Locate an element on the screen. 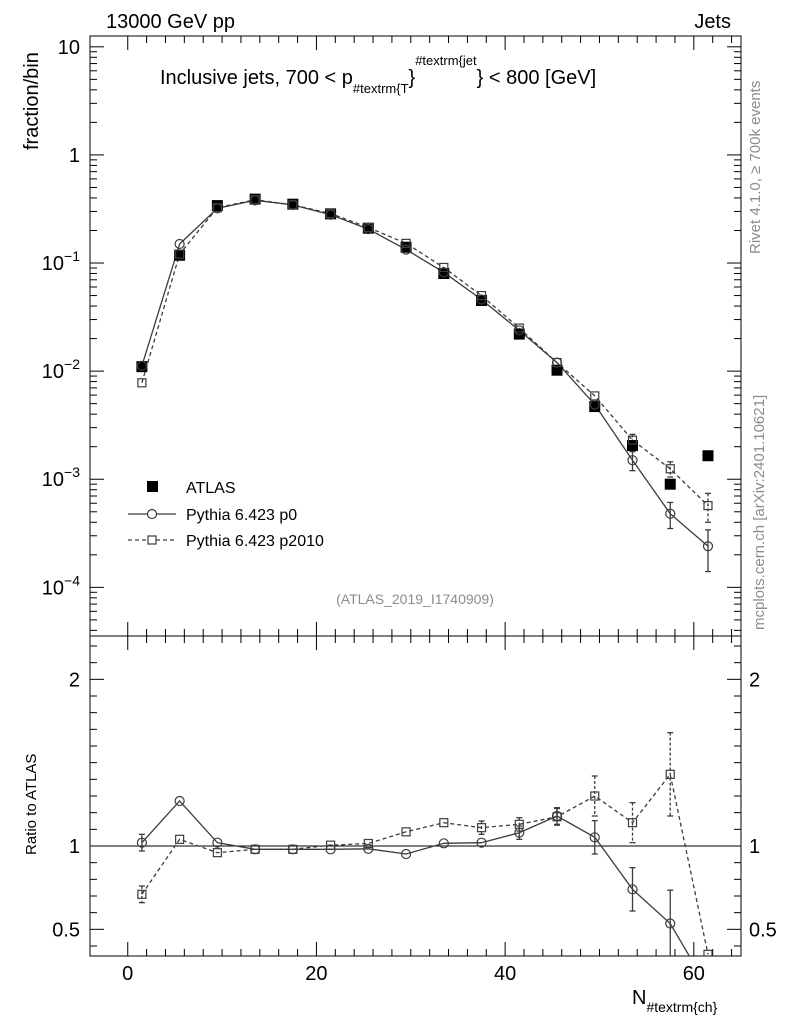  legend-marker-atlas is located at coordinates (152, 486).